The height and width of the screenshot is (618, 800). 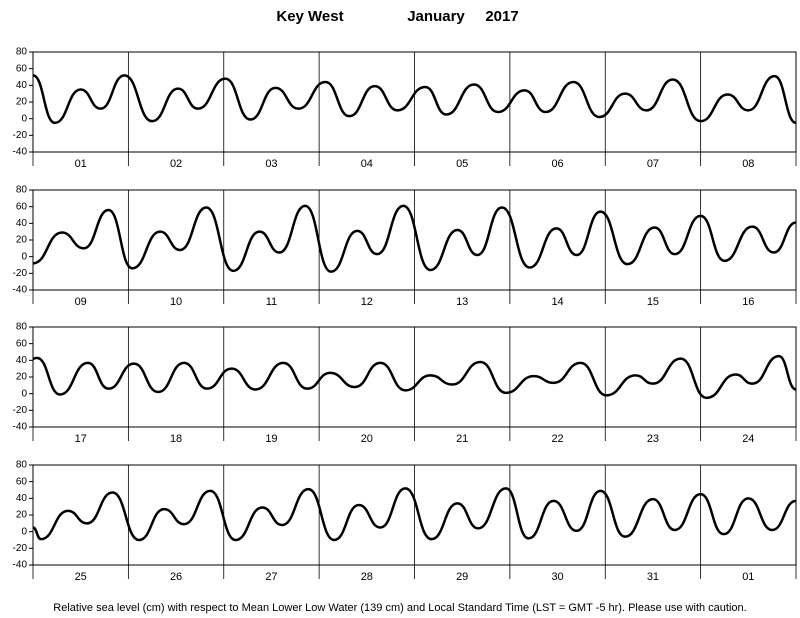 I want to click on day-label: 13, so click(x=462, y=302).